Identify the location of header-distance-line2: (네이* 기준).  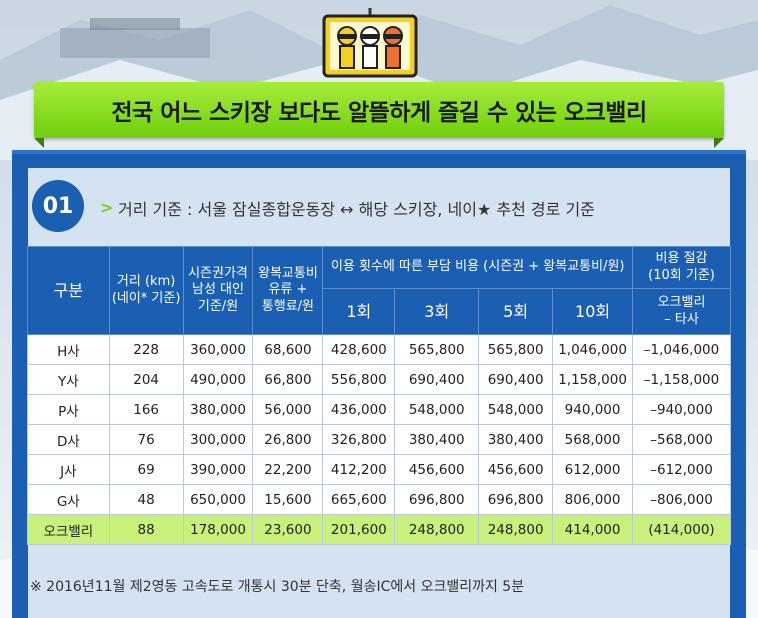
(146, 298).